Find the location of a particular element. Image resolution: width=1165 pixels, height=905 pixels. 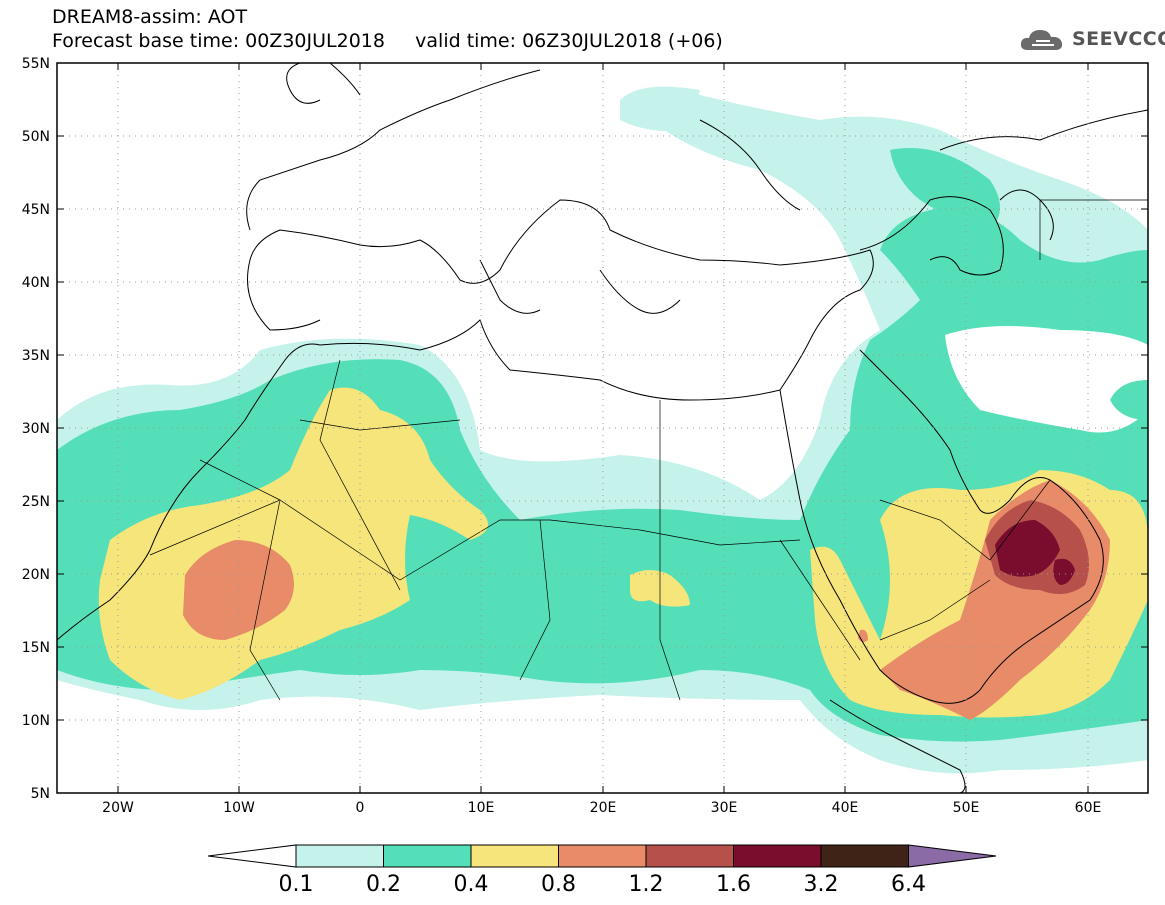

lat-label: 30N is located at coordinates (36, 429).